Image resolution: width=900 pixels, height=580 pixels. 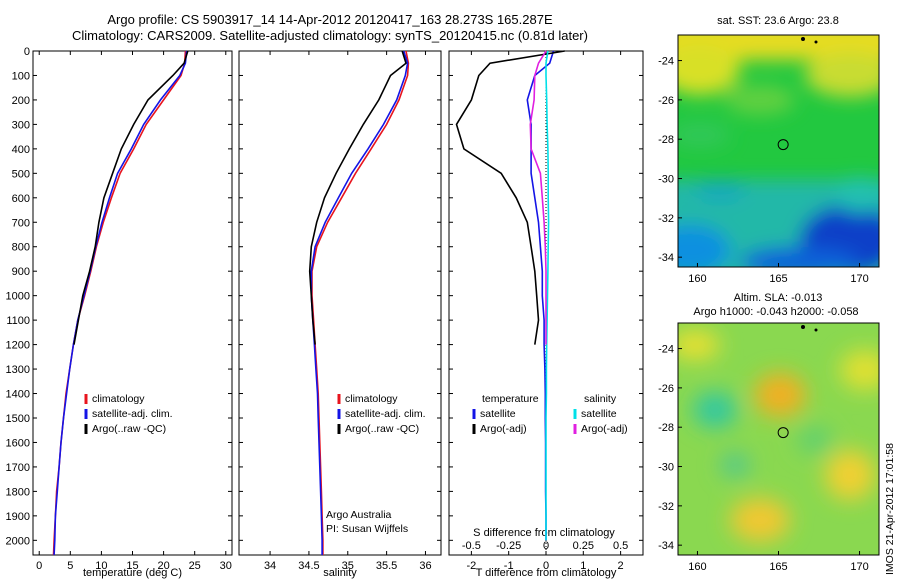 What do you see at coordinates (385, 414) in the screenshot?
I see `legend2-label: satellite-adj. clim.` at bounding box center [385, 414].